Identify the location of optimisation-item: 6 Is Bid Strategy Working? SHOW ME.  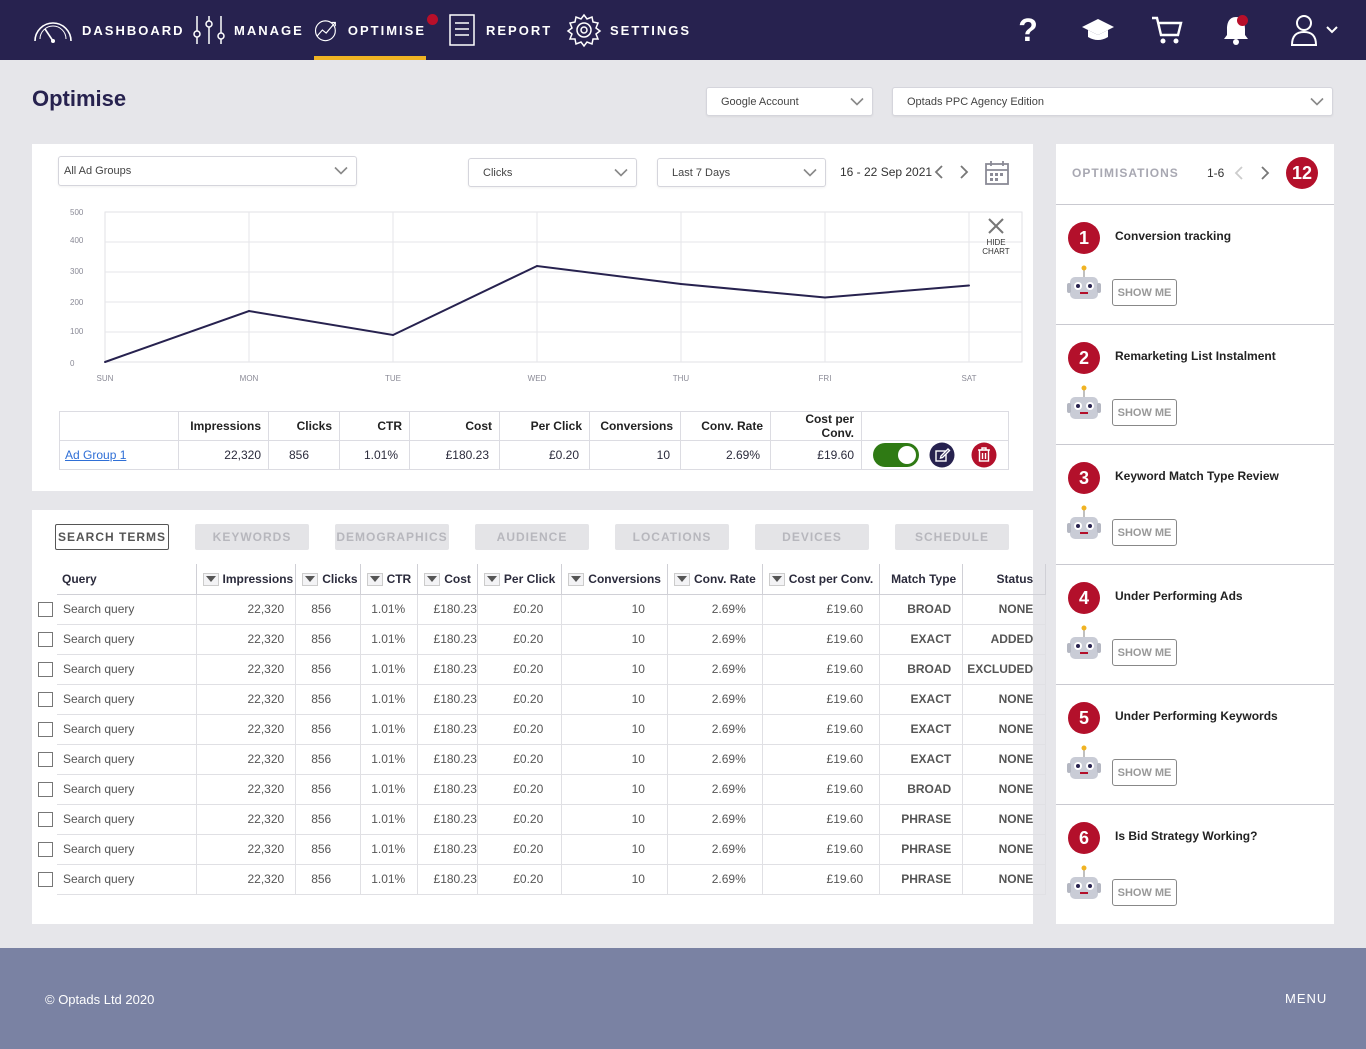
(1195, 864).